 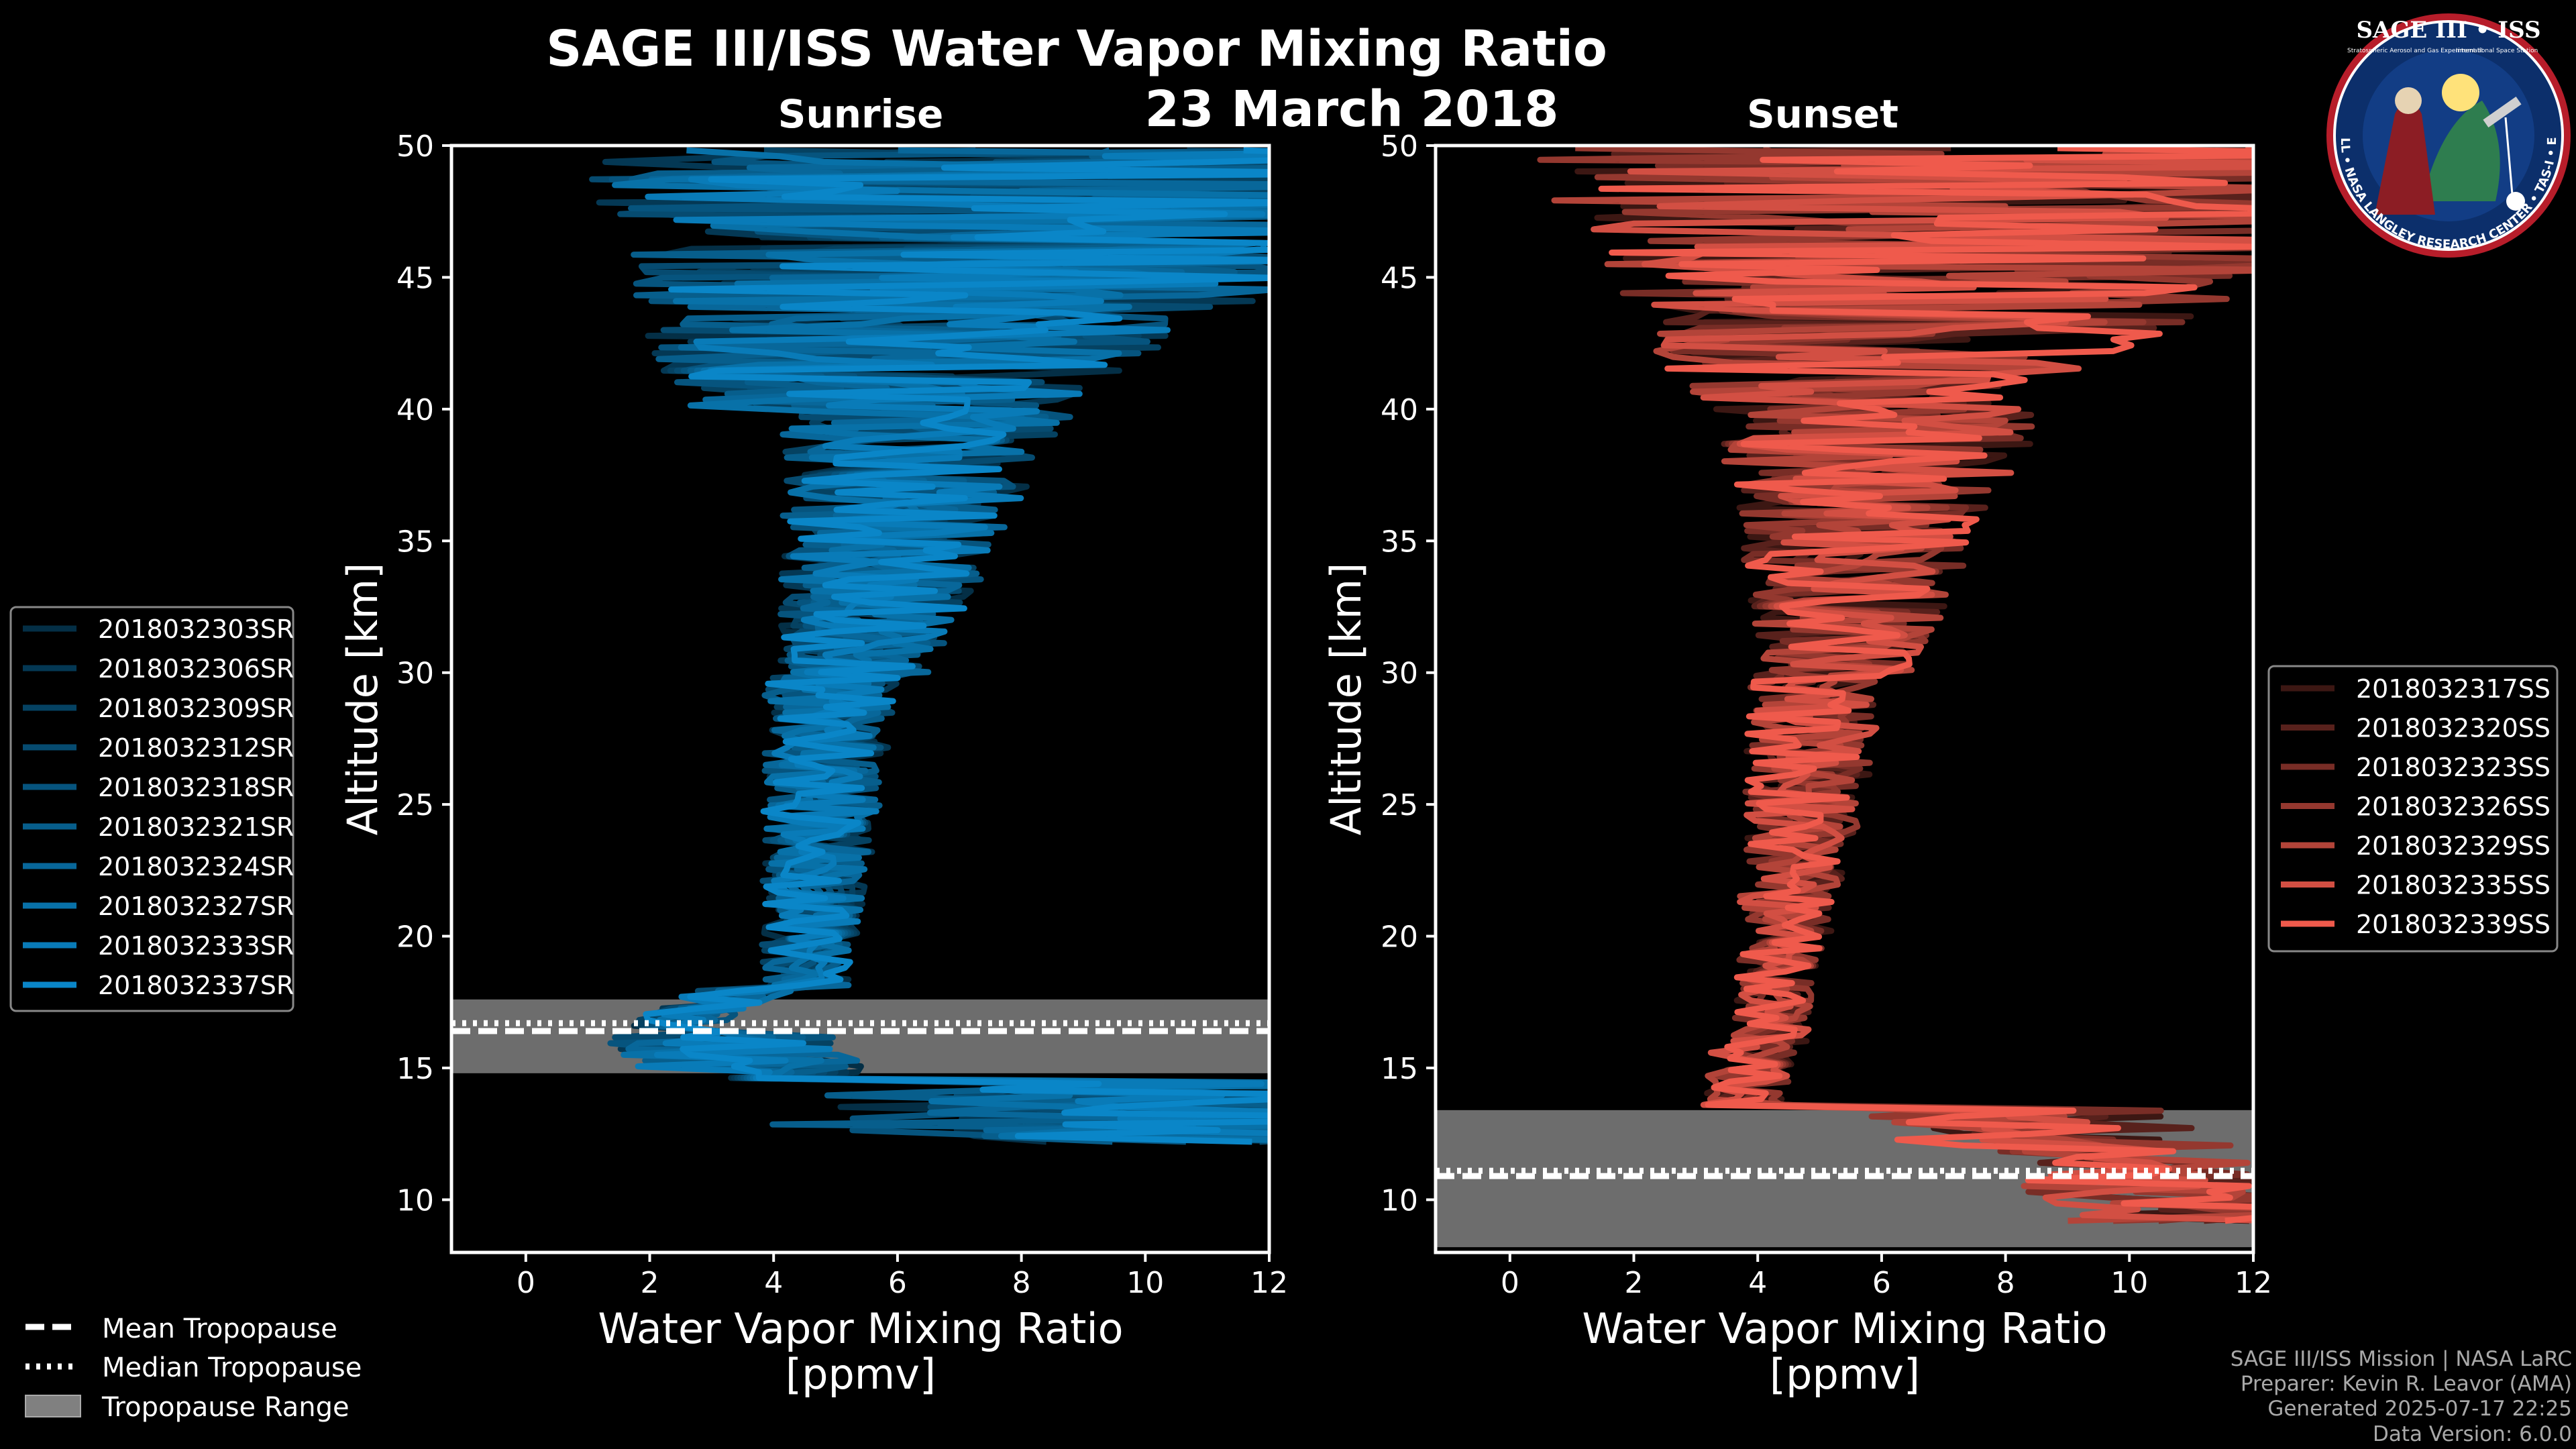 I want to click on badge-figure-icon, so click(x=2405, y=158).